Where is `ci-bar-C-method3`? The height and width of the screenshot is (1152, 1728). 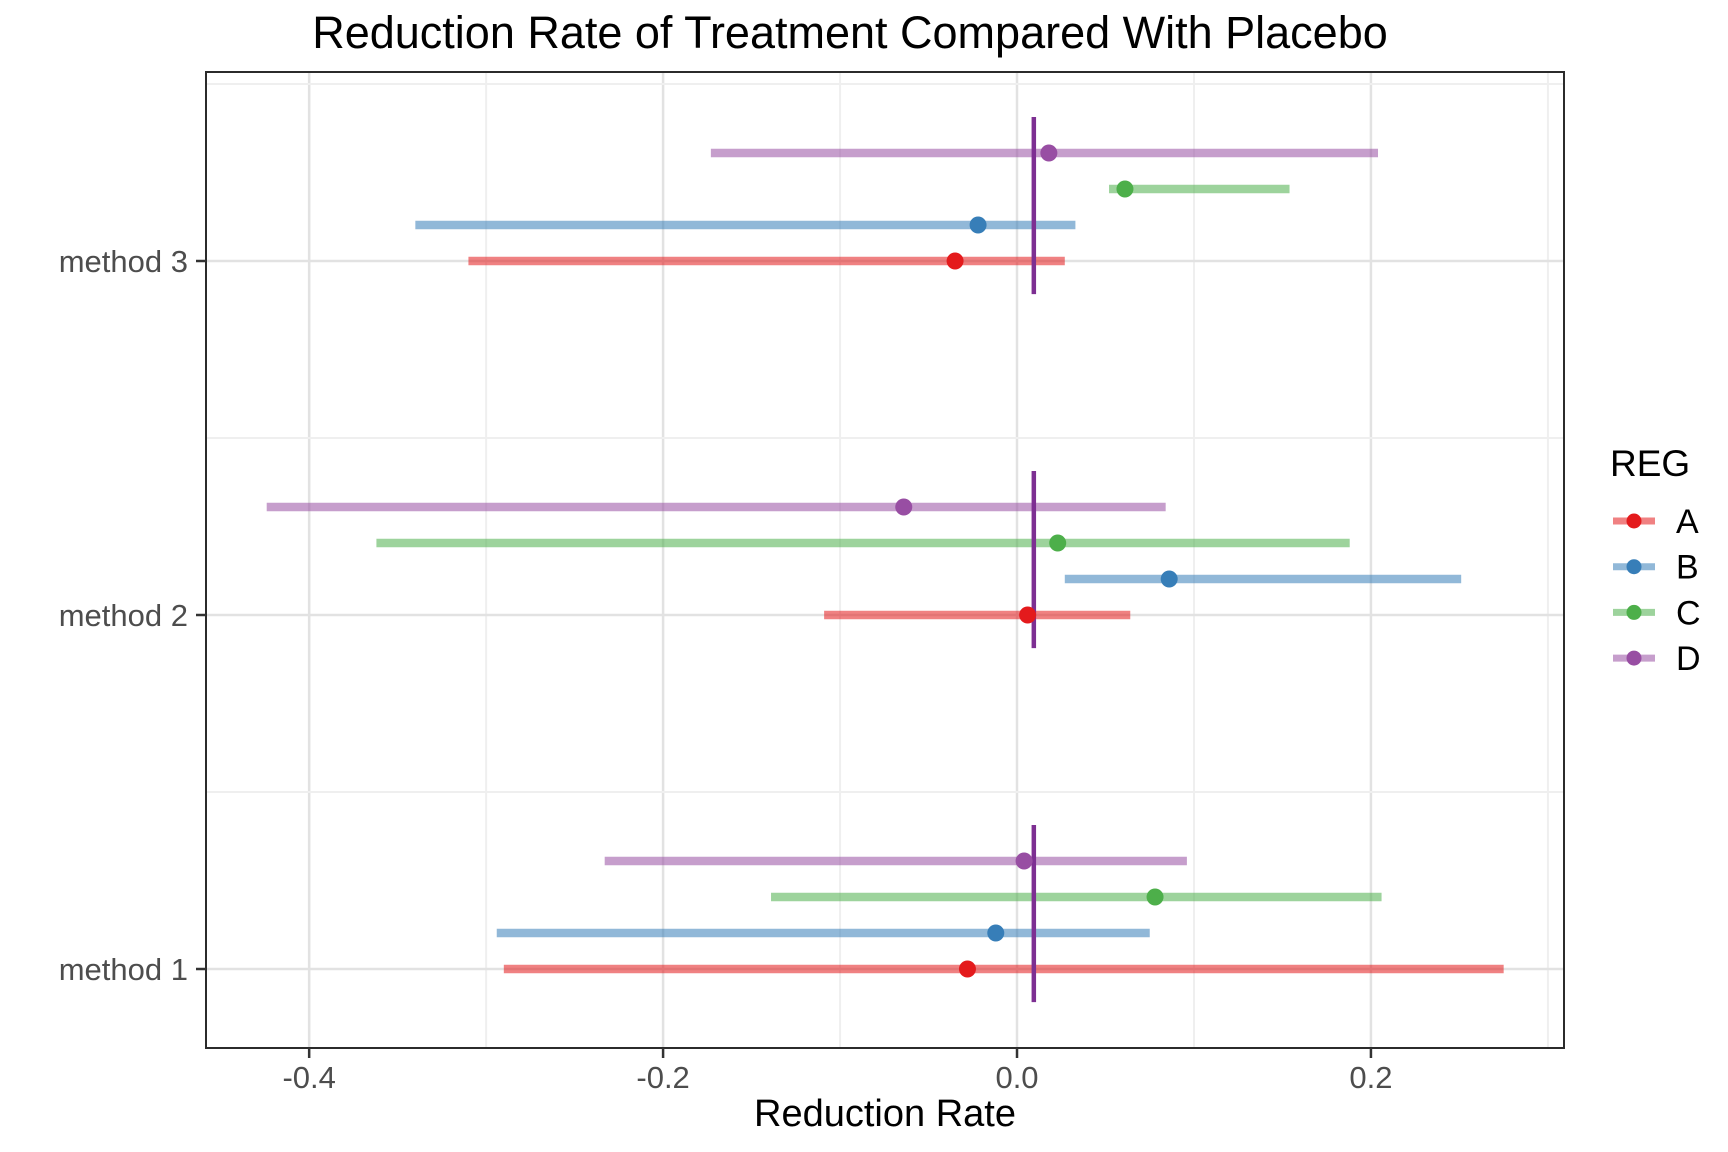 ci-bar-C-method3 is located at coordinates (1199, 189).